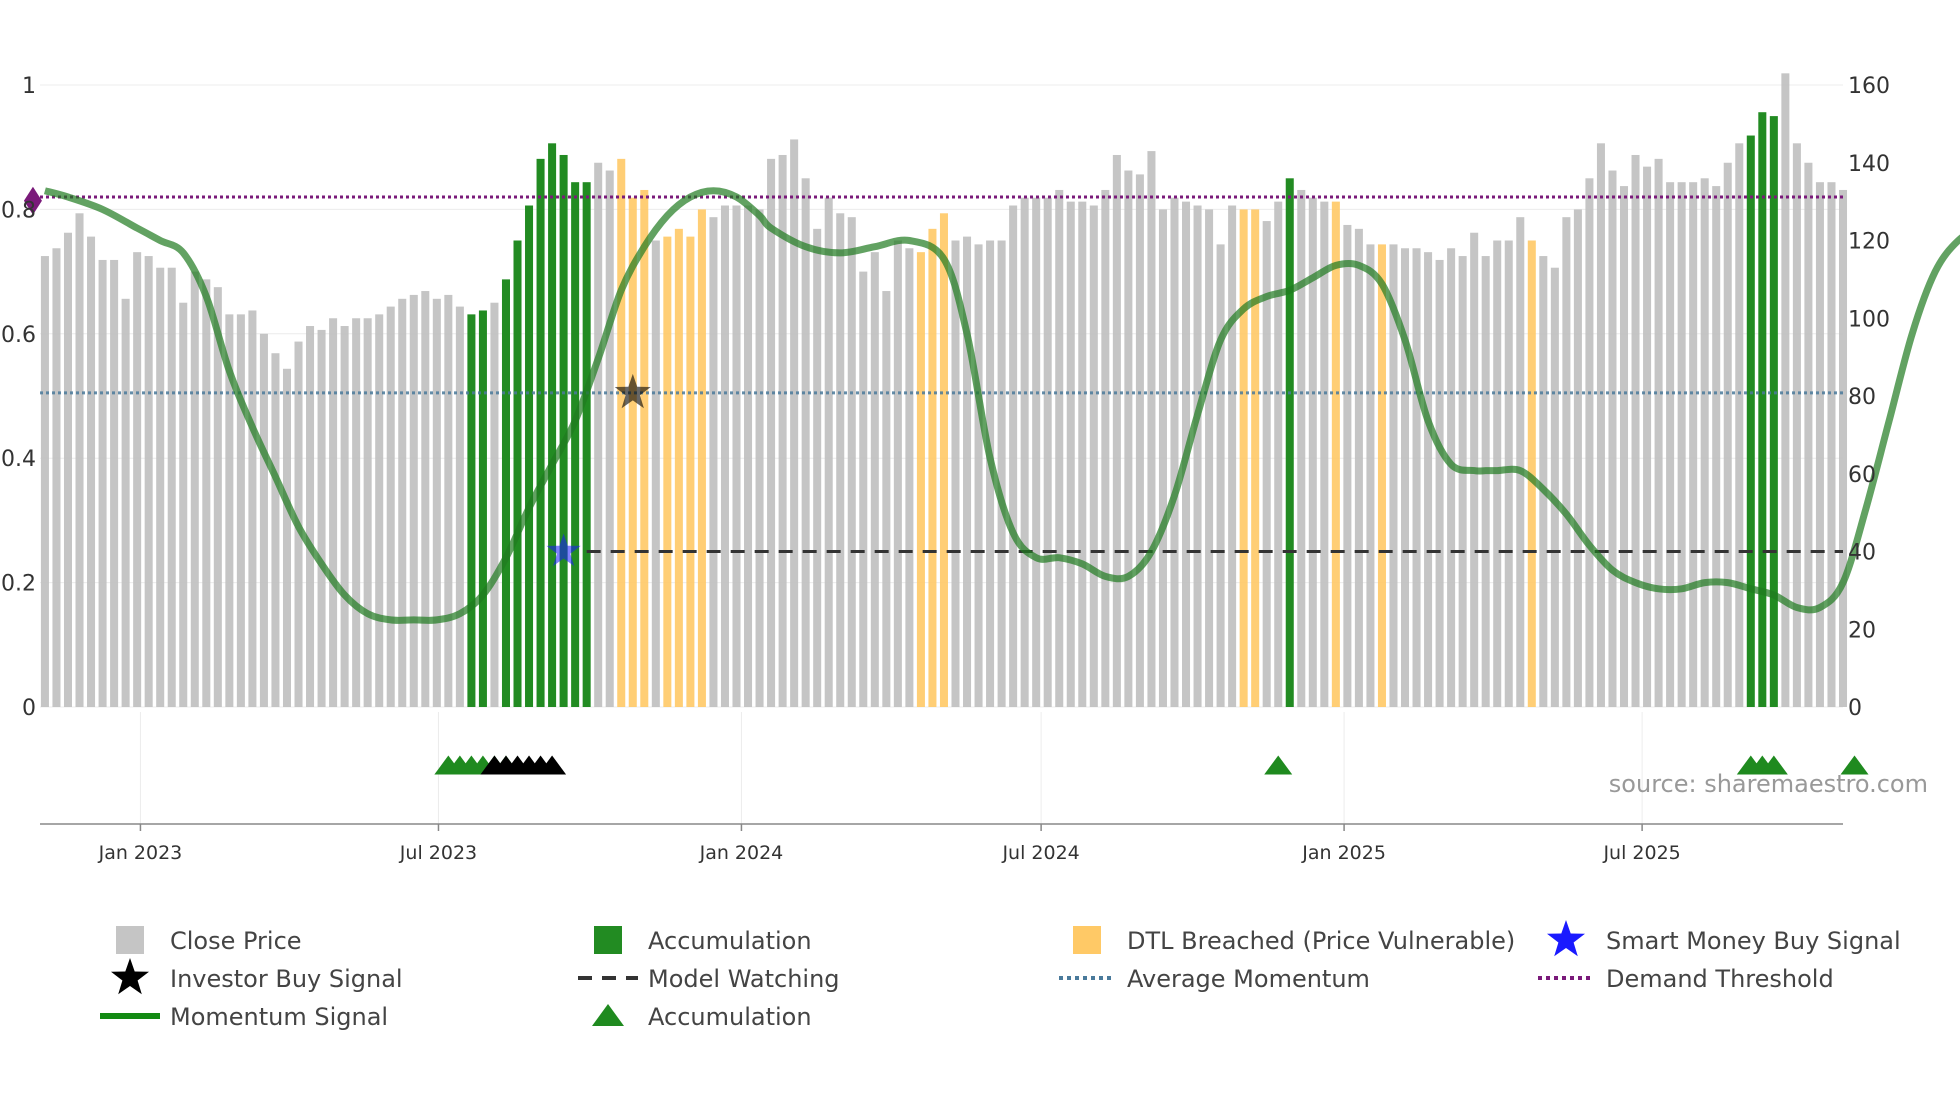  Describe the element at coordinates (1566, 938) in the screenshot. I see `legend-star-icon` at that location.